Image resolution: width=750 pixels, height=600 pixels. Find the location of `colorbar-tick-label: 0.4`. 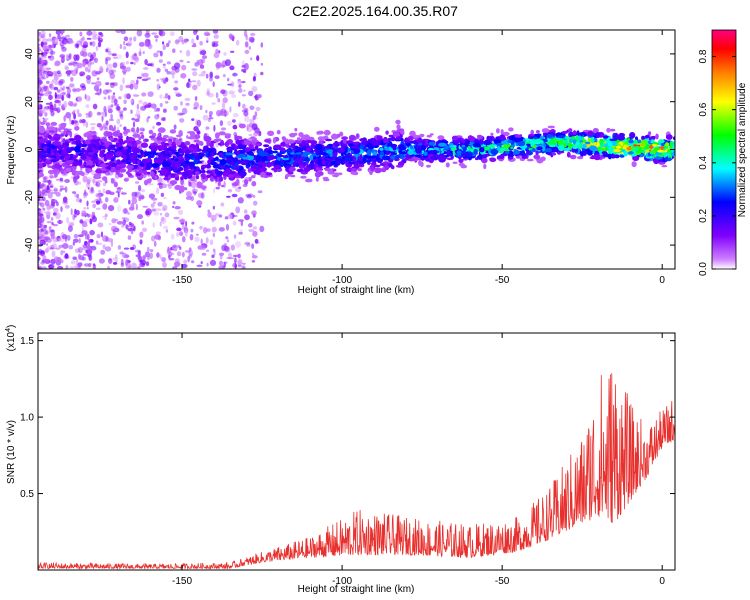

colorbar-tick-label: 0.4 is located at coordinates (703, 162).